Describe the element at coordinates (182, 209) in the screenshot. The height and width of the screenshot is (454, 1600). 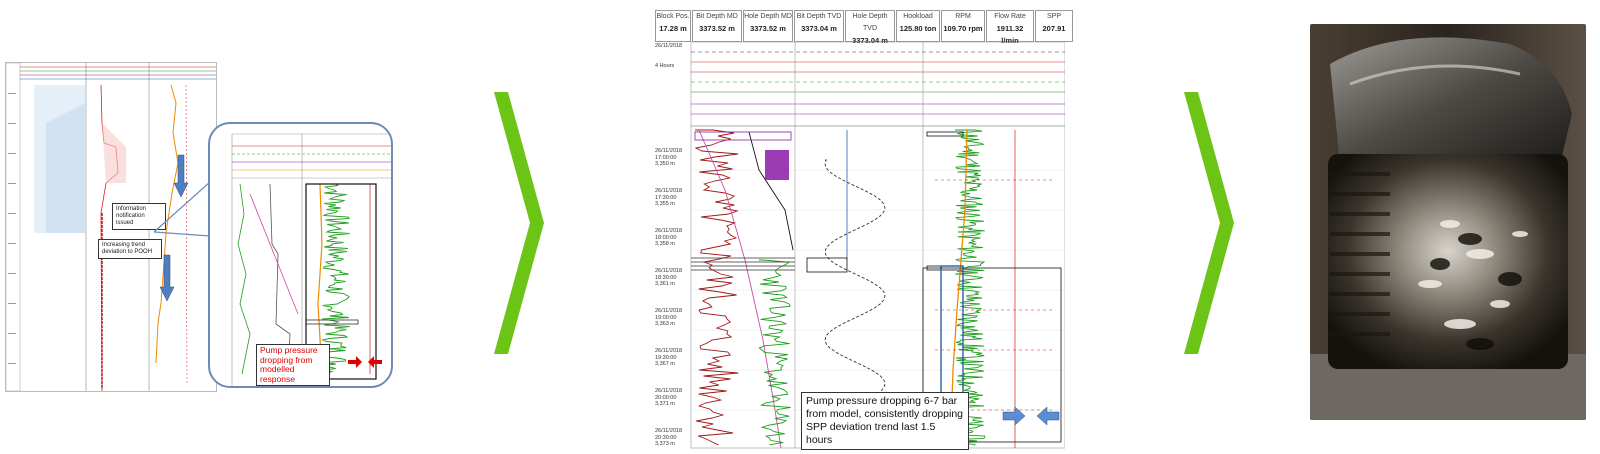
I see `zoom-connector` at that location.